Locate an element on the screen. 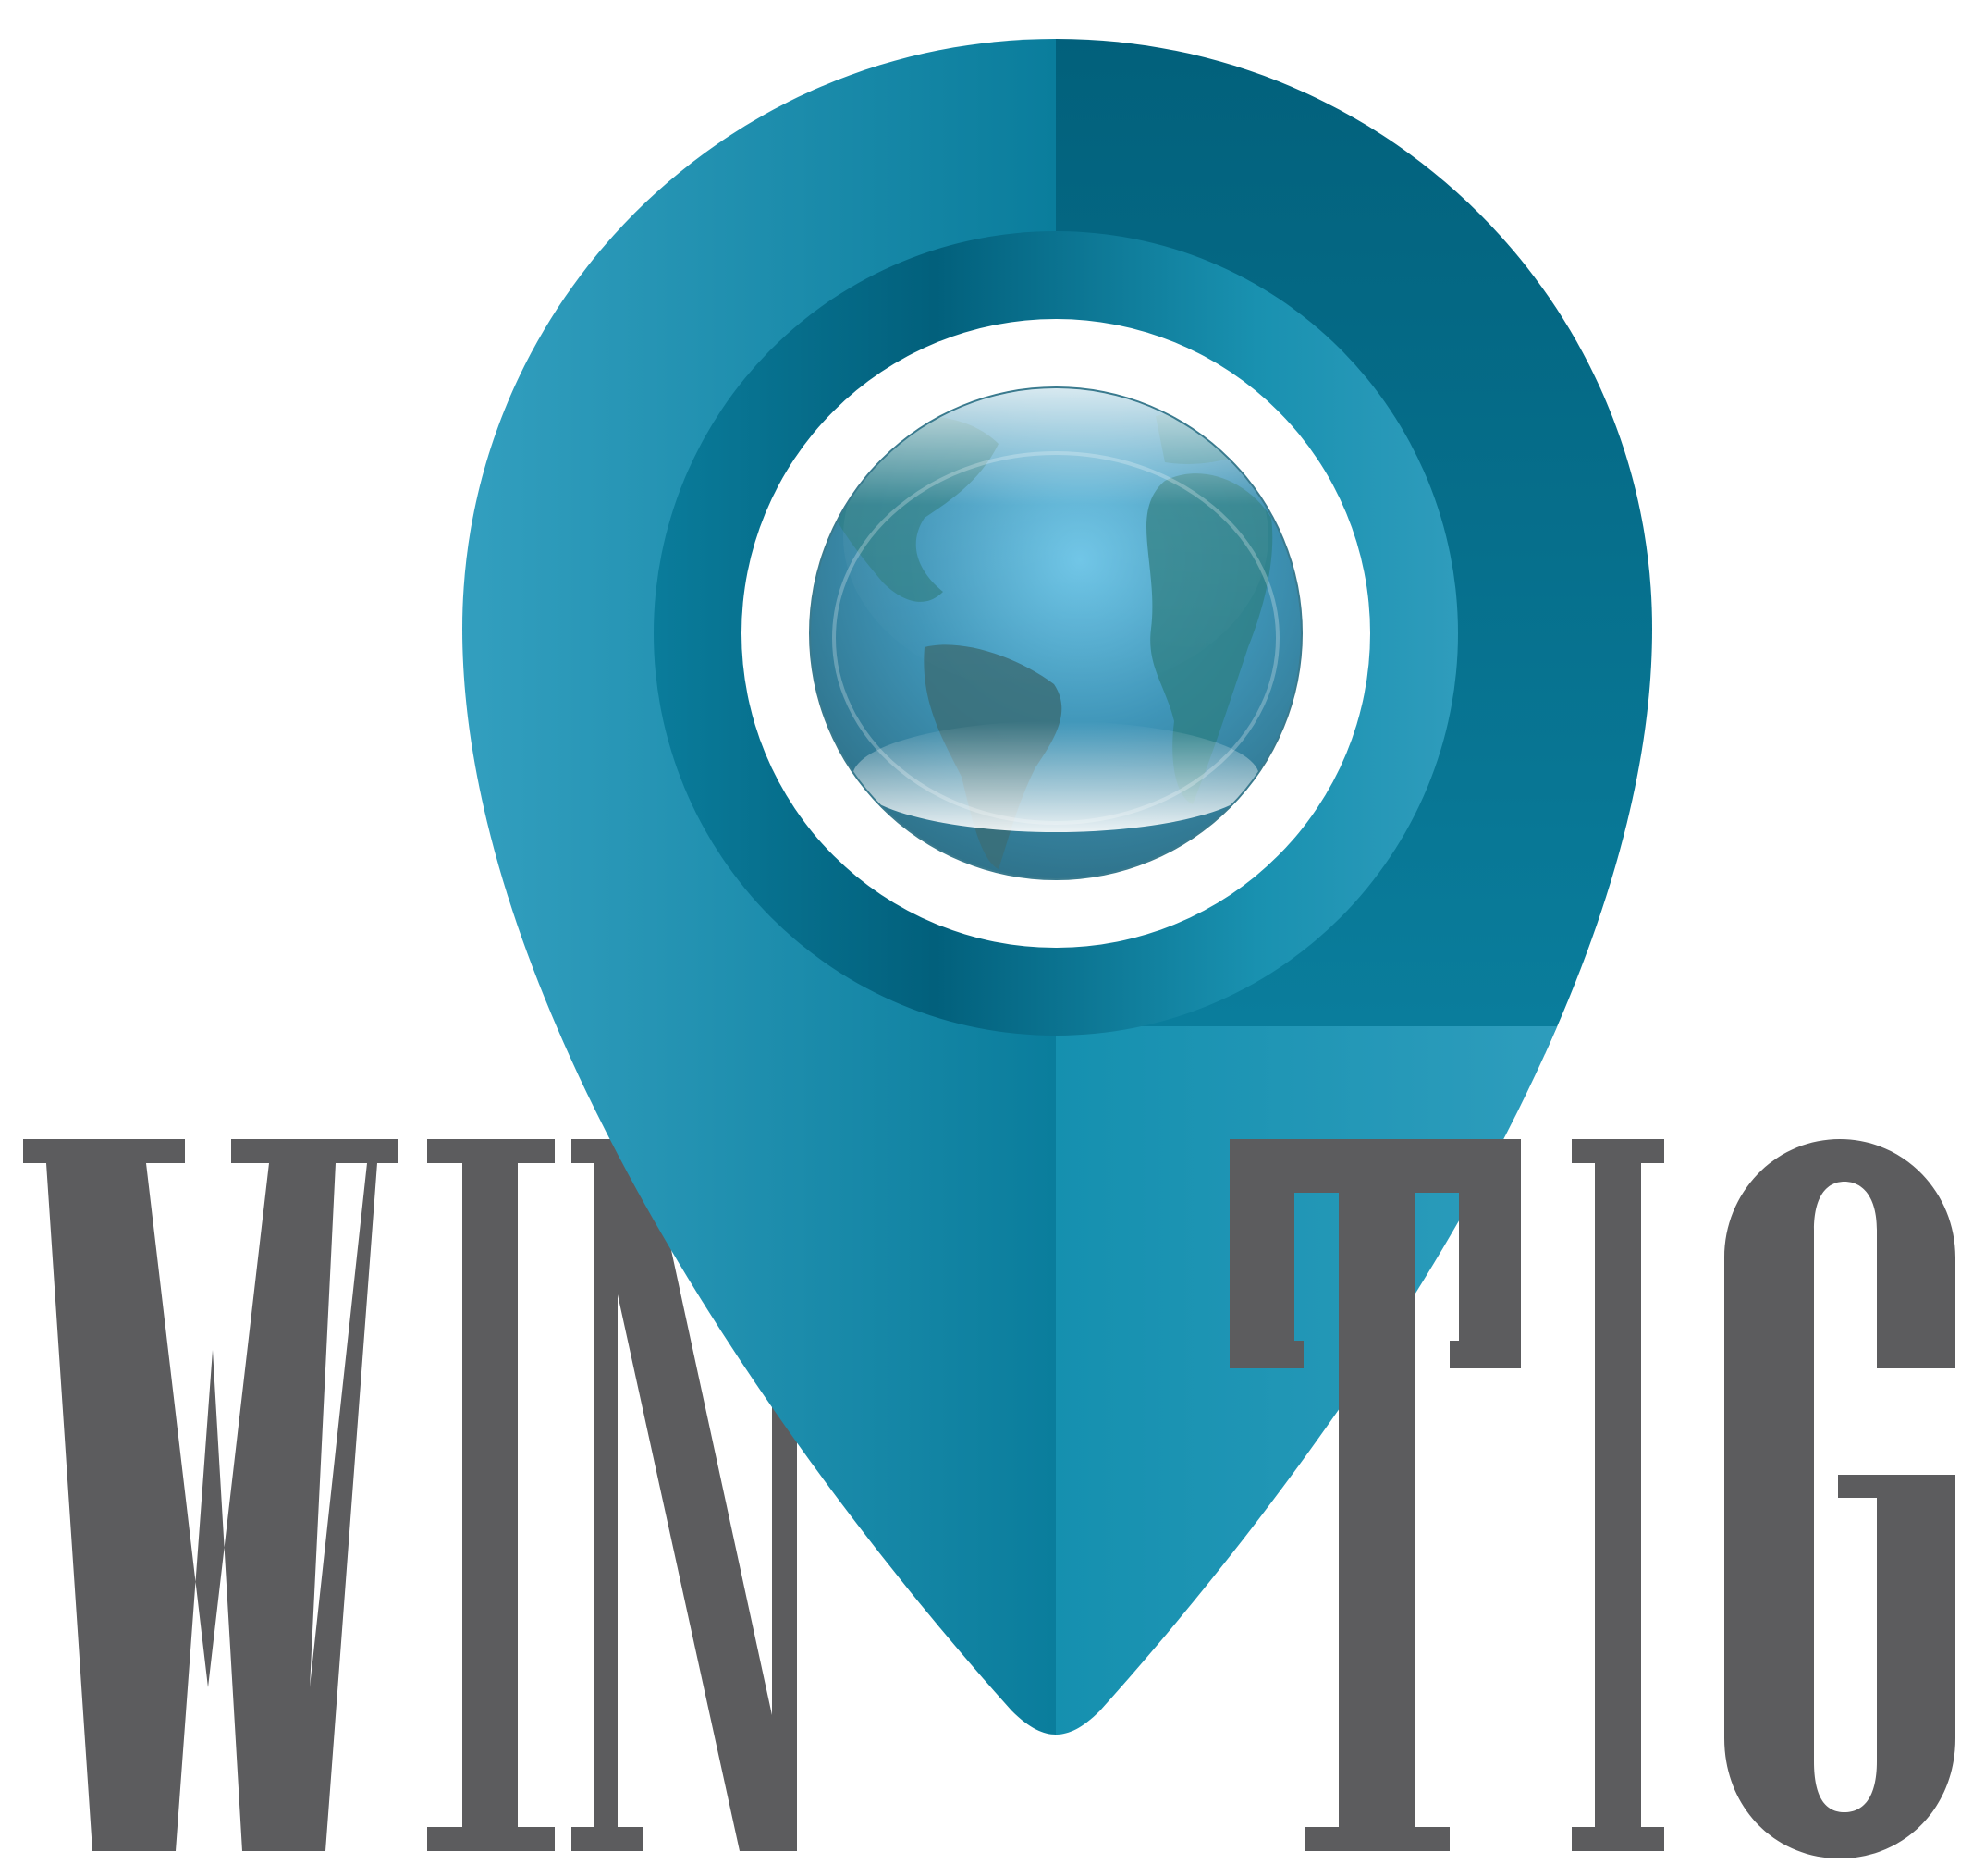  wordmark: WIN is located at coordinates (410, 1496).